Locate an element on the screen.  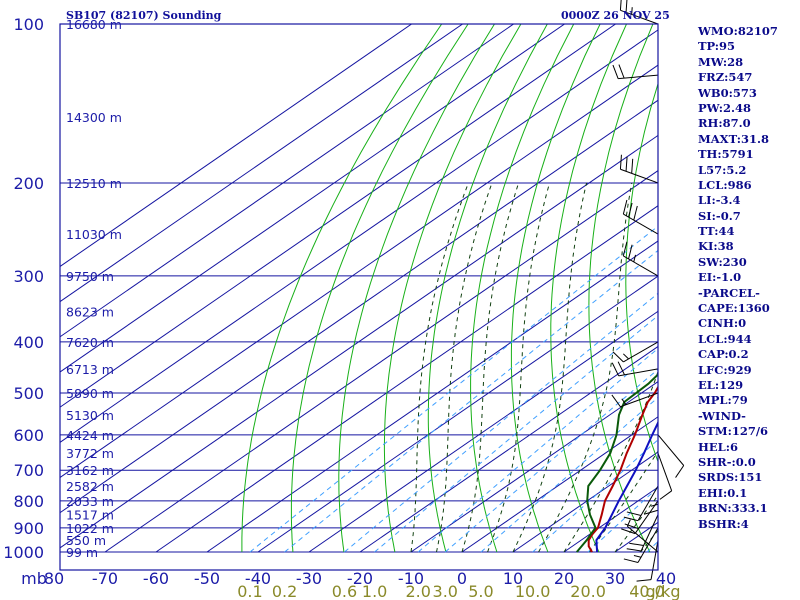
pressure-unit-label: mb is located at coordinates (34, 578).